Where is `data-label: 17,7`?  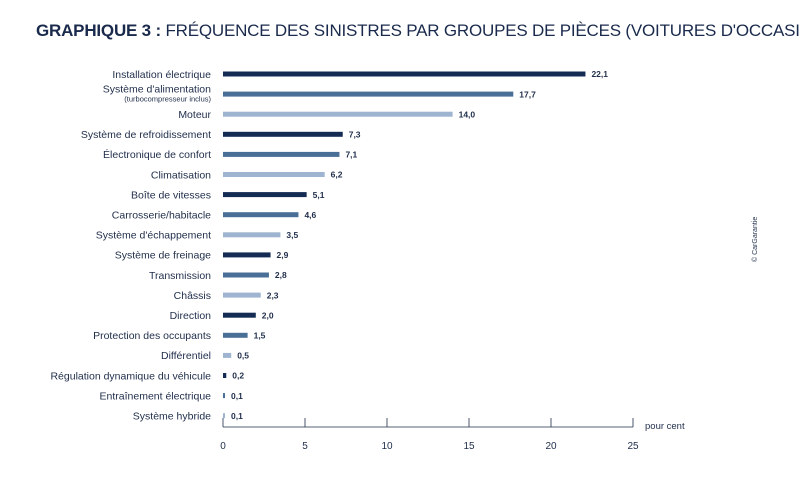 data-label: 17,7 is located at coordinates (527, 94).